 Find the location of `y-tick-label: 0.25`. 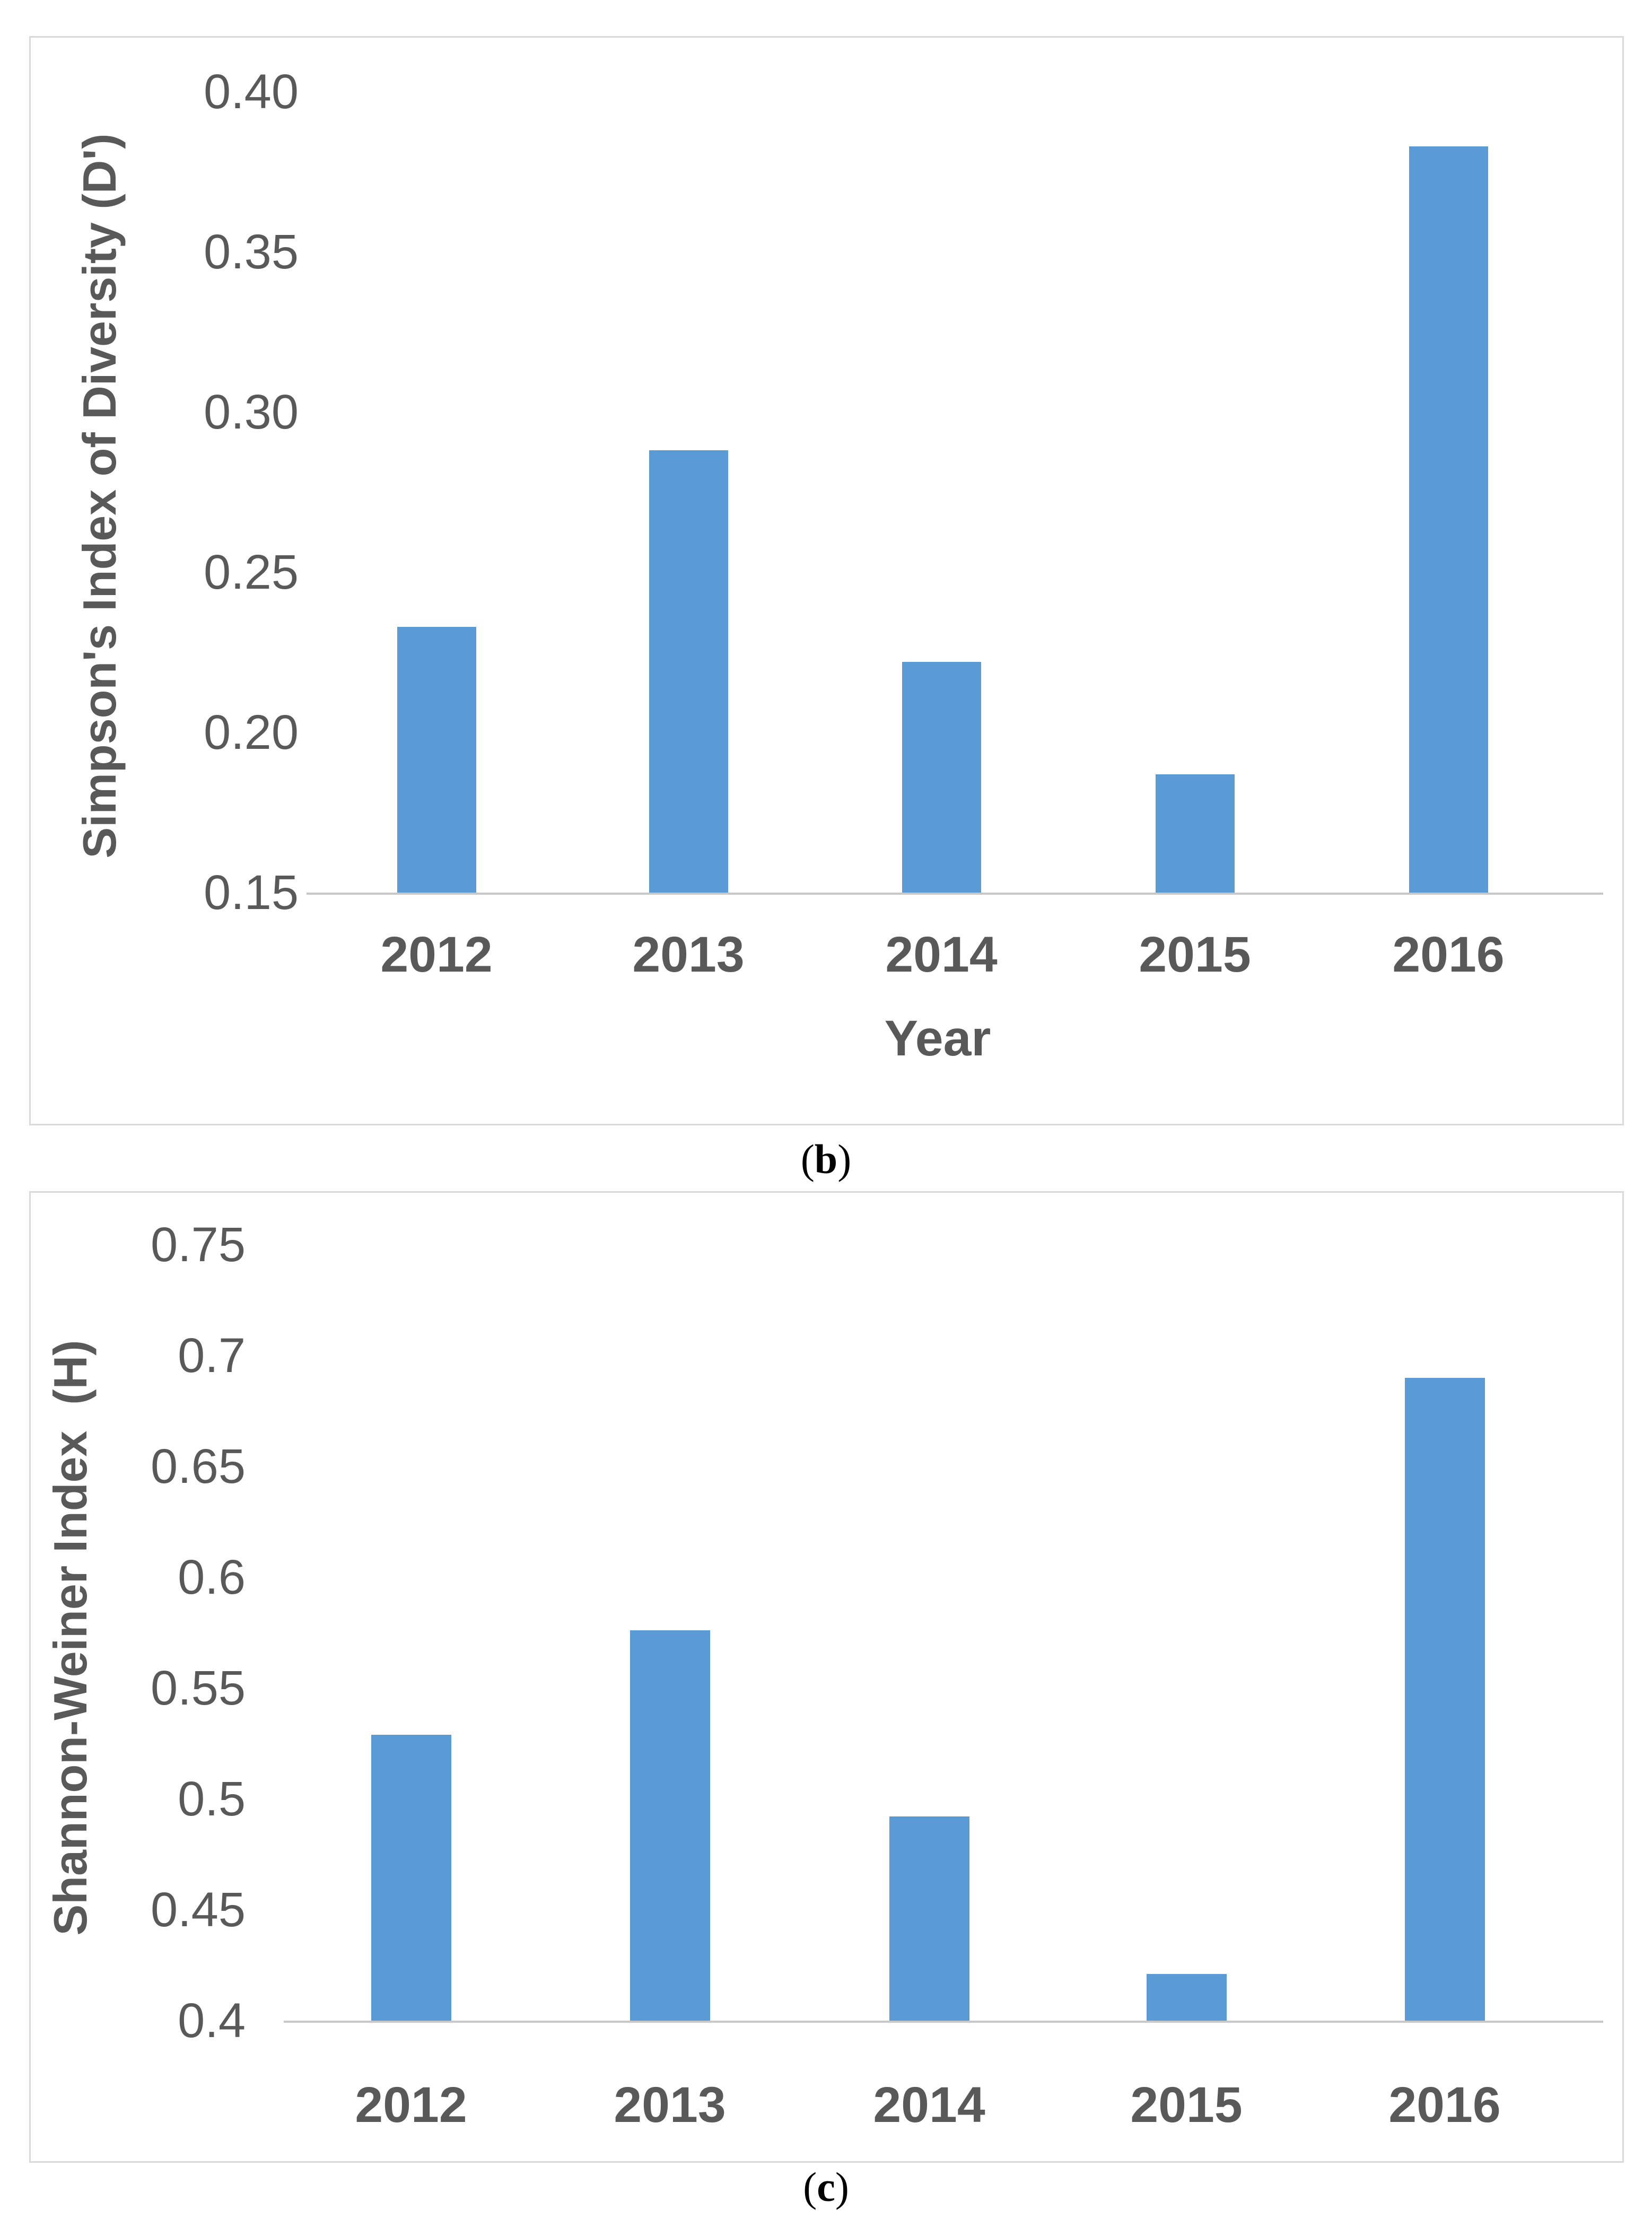

y-tick-label: 0.25 is located at coordinates (251, 572).